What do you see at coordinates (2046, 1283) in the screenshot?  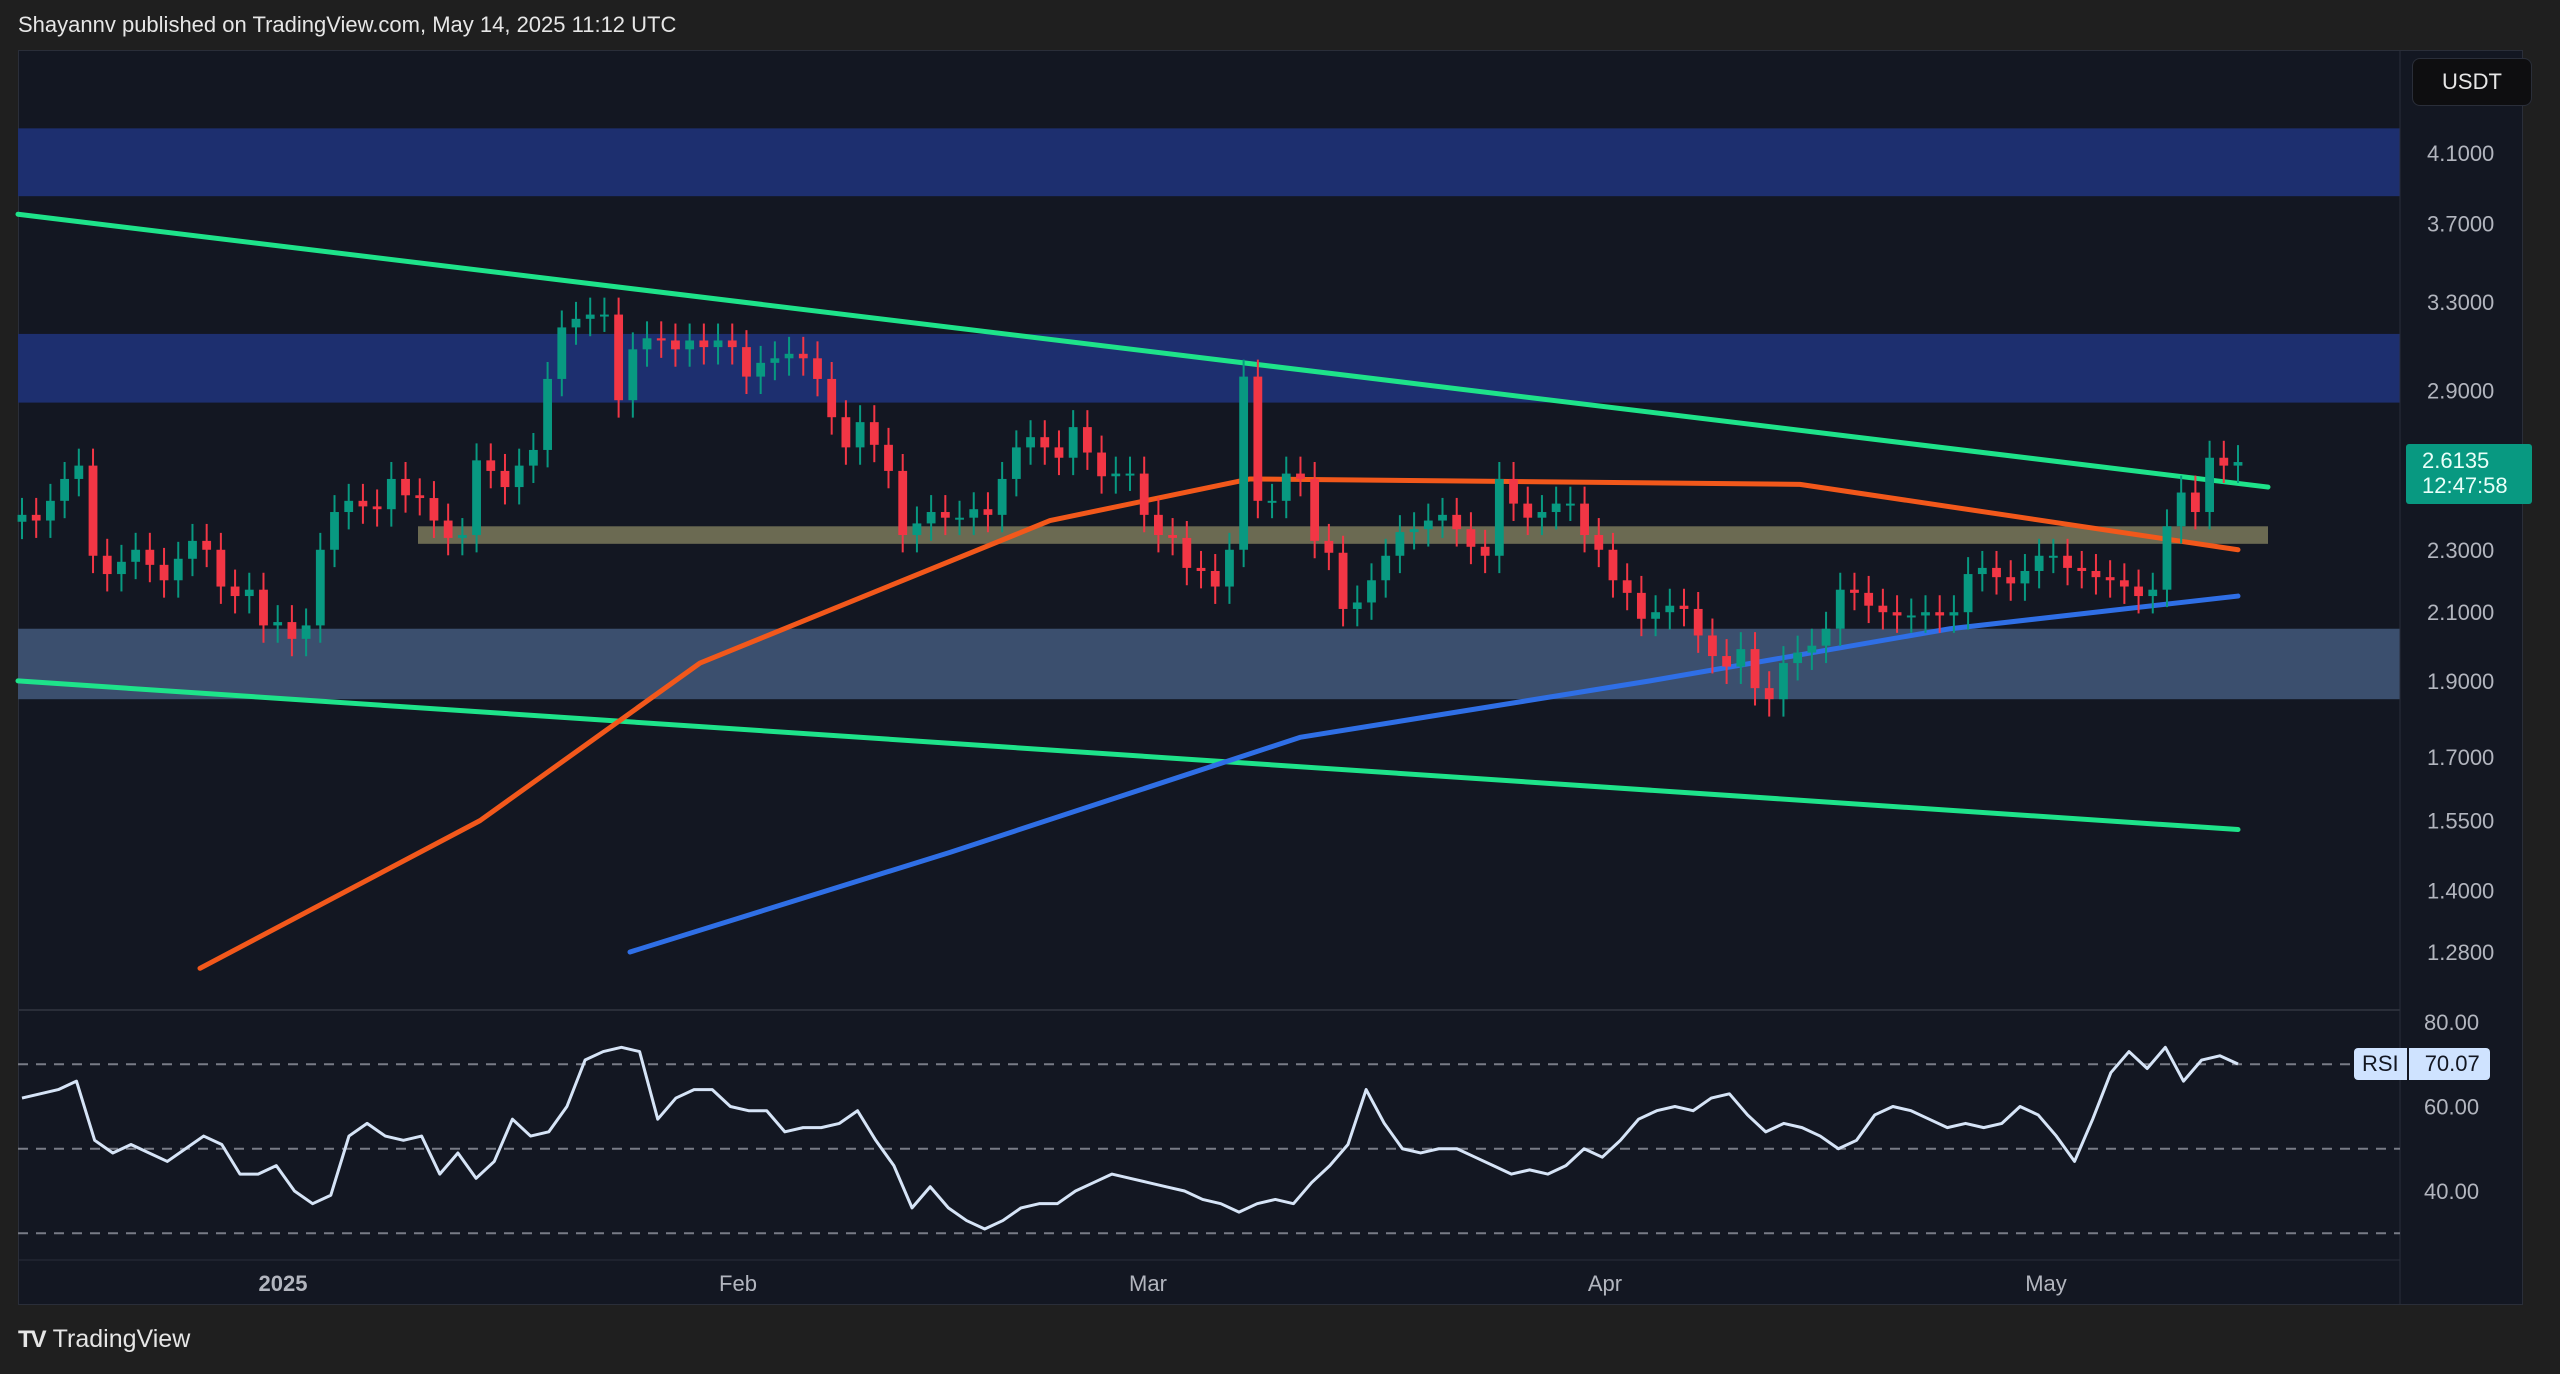 I see `svg-text: May` at bounding box center [2046, 1283].